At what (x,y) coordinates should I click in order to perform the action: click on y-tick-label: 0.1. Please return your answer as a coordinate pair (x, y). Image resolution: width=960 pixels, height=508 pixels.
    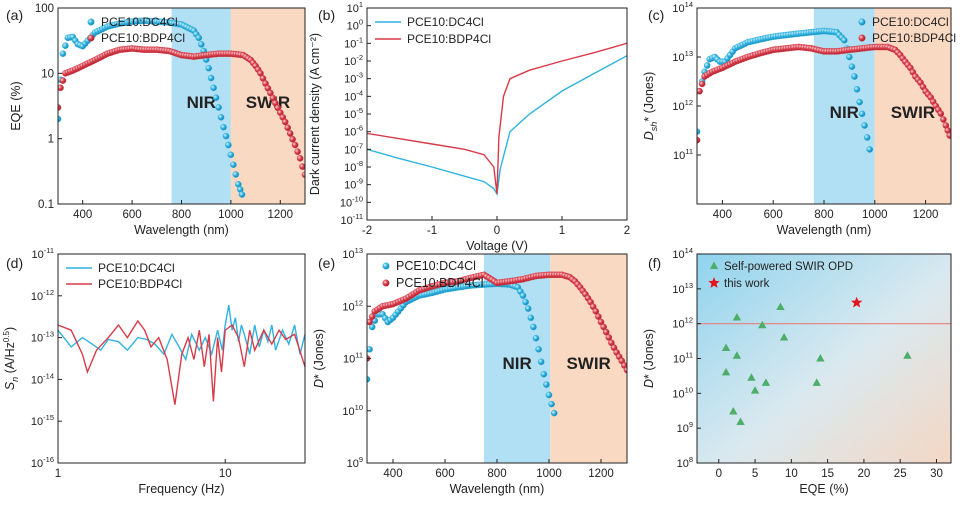
    Looking at the image, I should click on (46, 205).